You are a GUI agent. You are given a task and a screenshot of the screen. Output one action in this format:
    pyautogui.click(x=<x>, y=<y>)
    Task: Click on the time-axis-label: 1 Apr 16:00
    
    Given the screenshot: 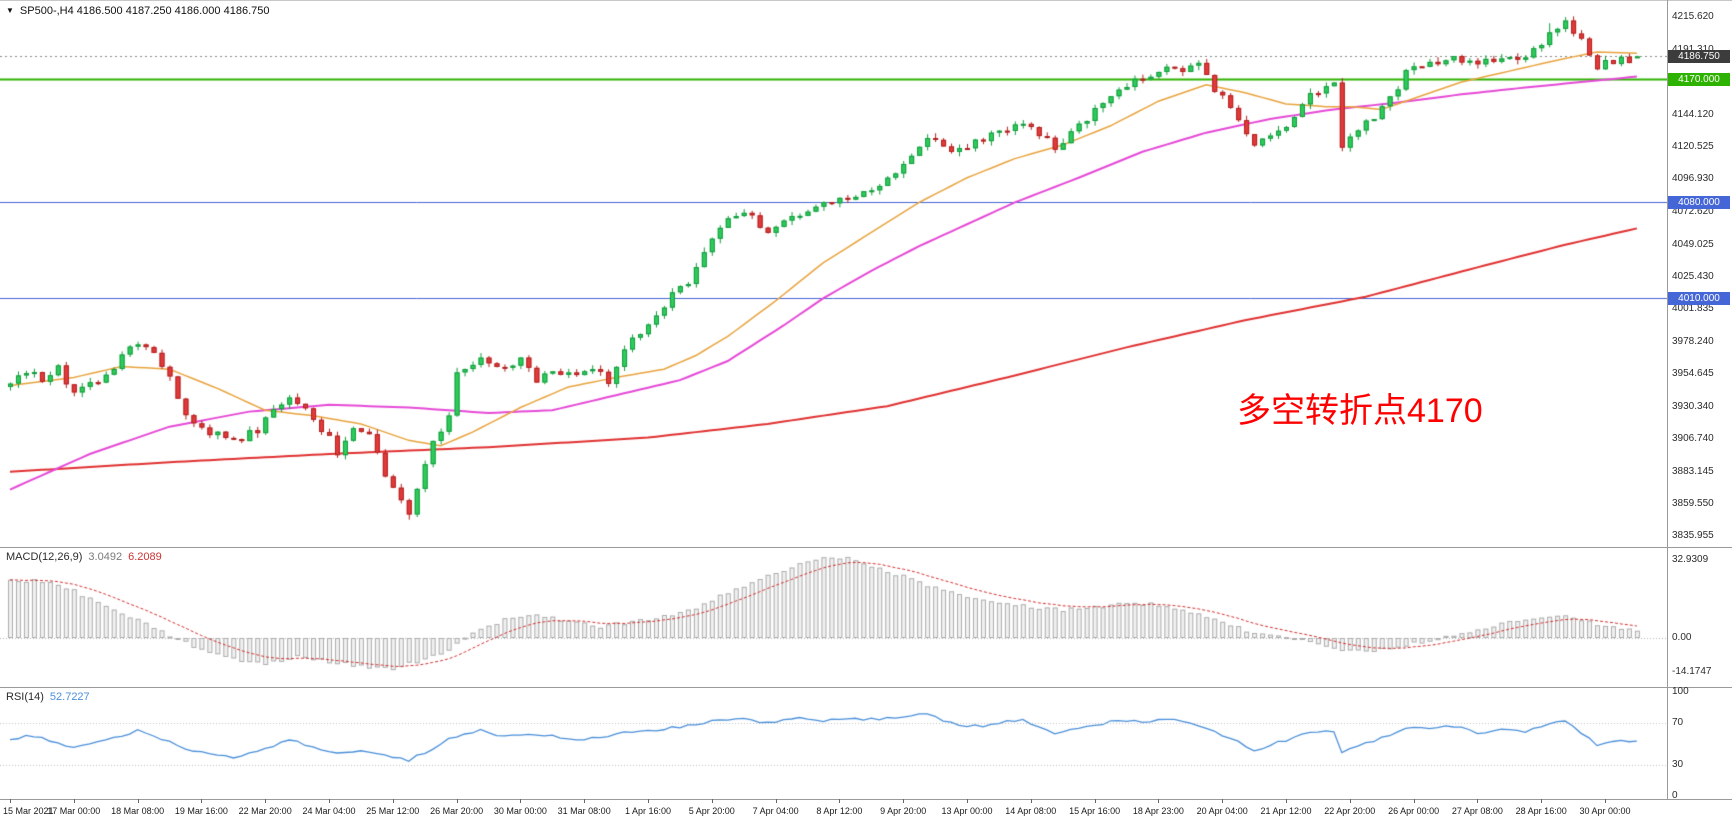 What is the action you would take?
    pyautogui.click(x=648, y=811)
    